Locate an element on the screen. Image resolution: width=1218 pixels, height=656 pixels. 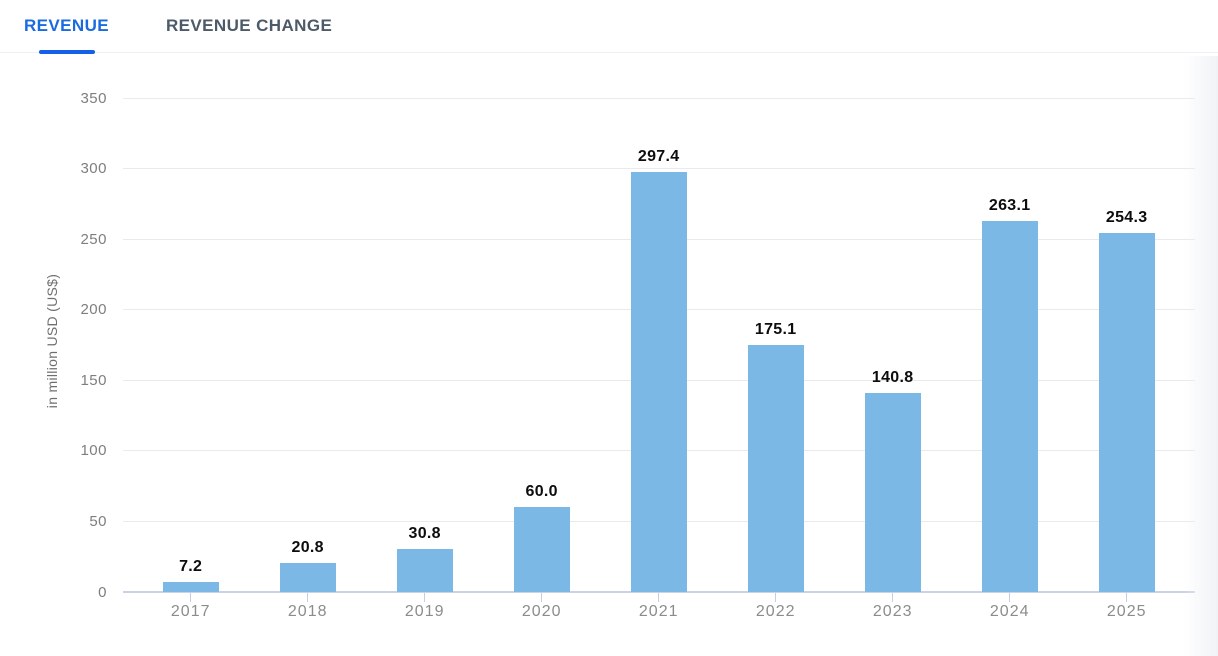
tab-revenue: REVENUE is located at coordinates (66, 27).